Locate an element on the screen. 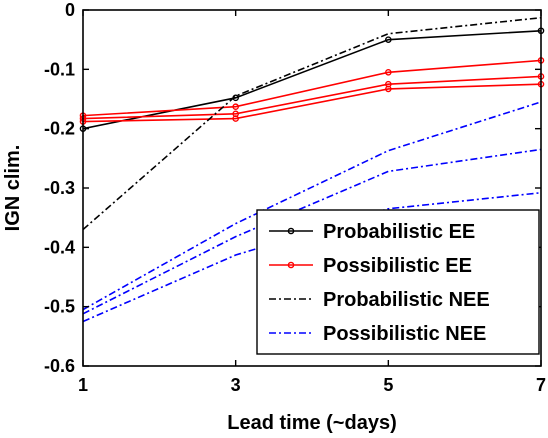 The width and height of the screenshot is (548, 438). x-tick-label: 3 is located at coordinates (236, 385).